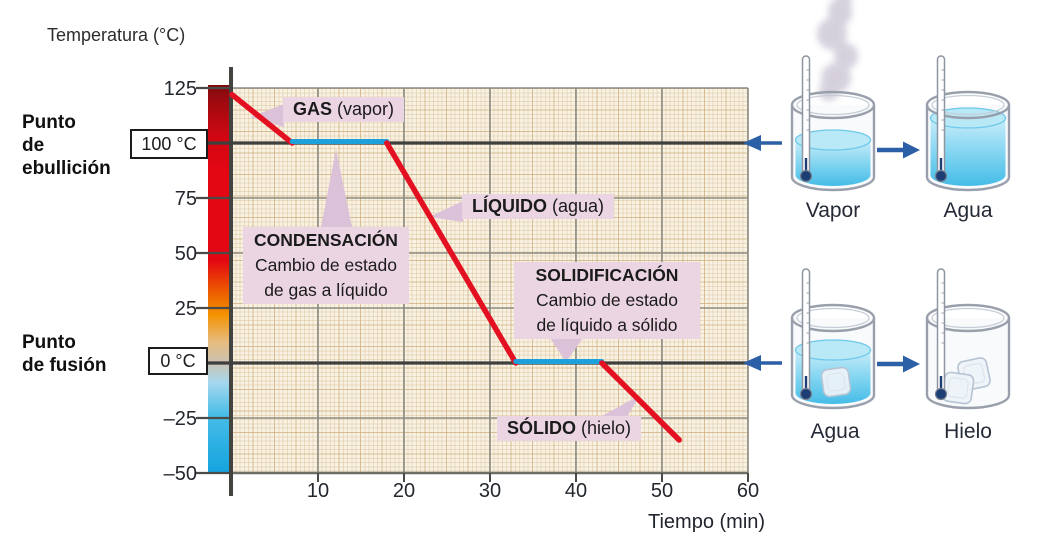 The width and height of the screenshot is (1046, 558). I want to click on annotation-solido-title: SÓLIDO, so click(542, 428).